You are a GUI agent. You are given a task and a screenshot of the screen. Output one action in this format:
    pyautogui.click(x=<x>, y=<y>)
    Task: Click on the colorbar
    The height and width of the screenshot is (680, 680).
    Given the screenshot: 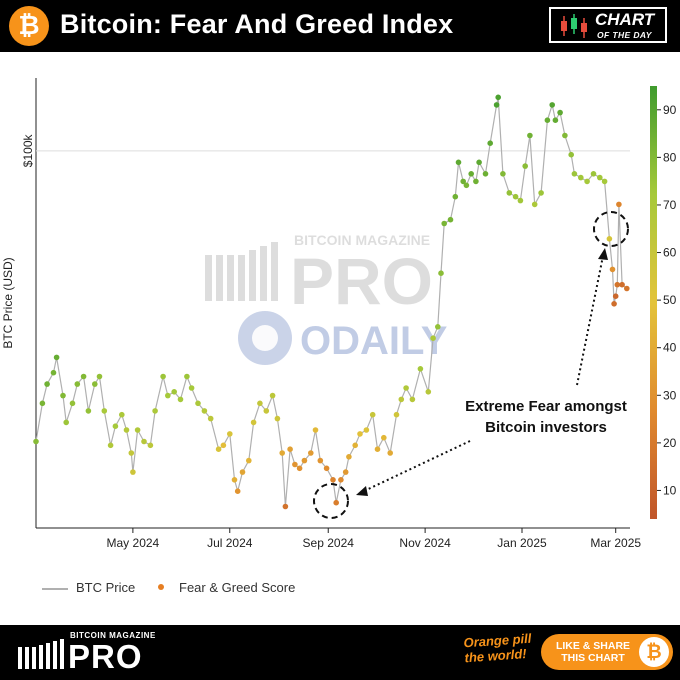 What is the action you would take?
    pyautogui.click(x=653, y=302)
    